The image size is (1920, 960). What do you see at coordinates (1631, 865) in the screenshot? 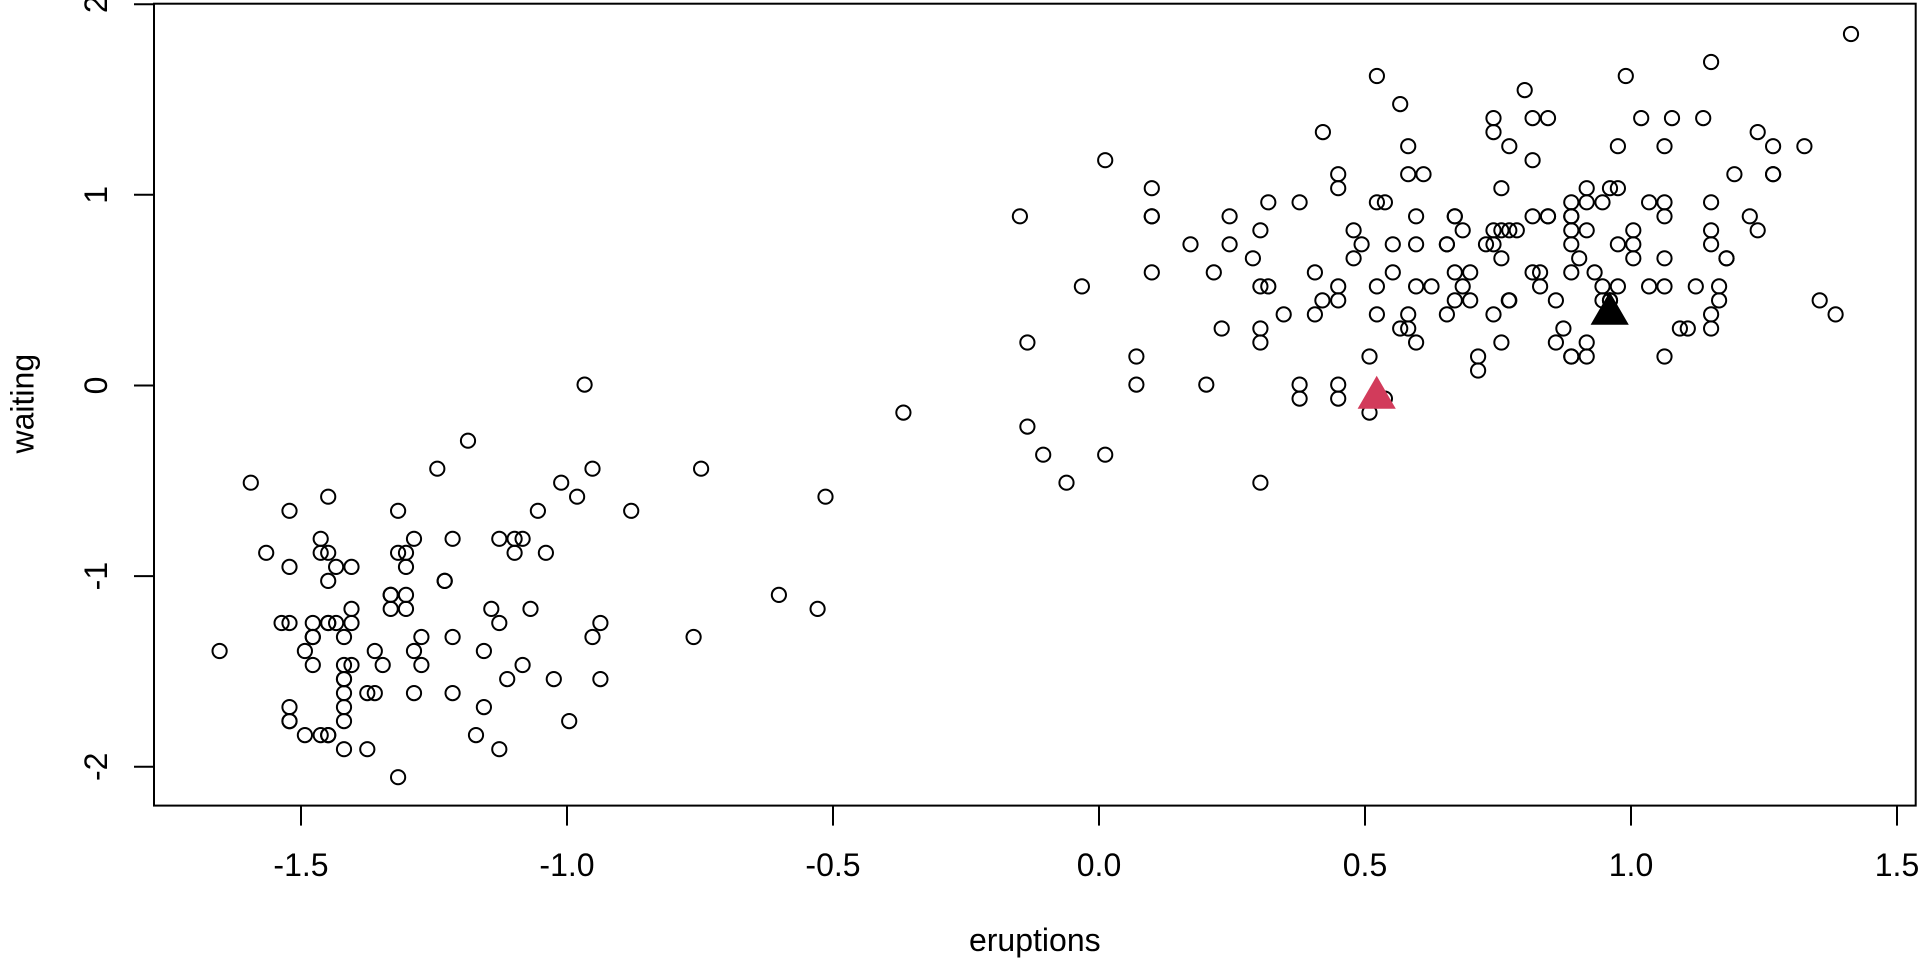
I see `svg-text: 1.0` at bounding box center [1631, 865].